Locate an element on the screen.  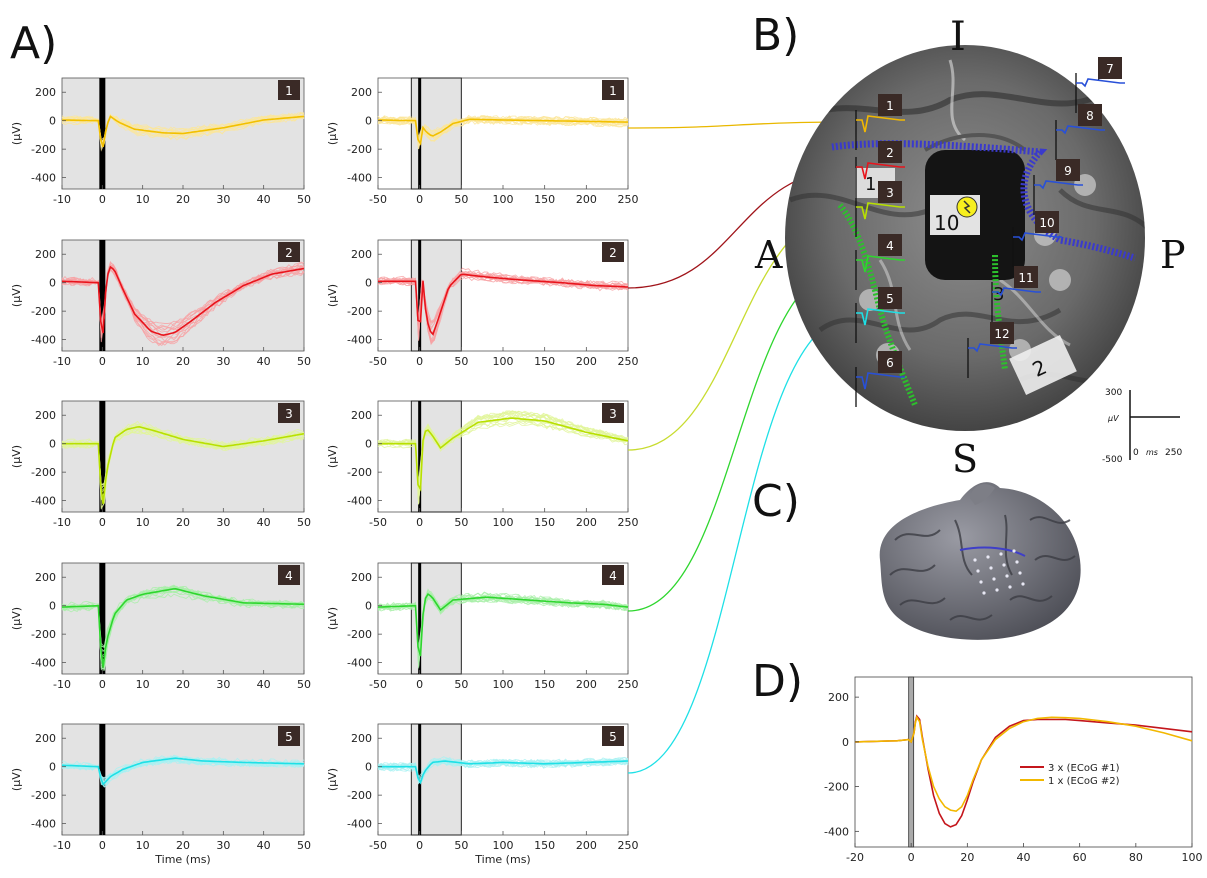
erp-plot-2-long: 2 200 0 -200 -400 (µV) -50 0 50 100 150 200 250 is located at coordinates (482, 303).